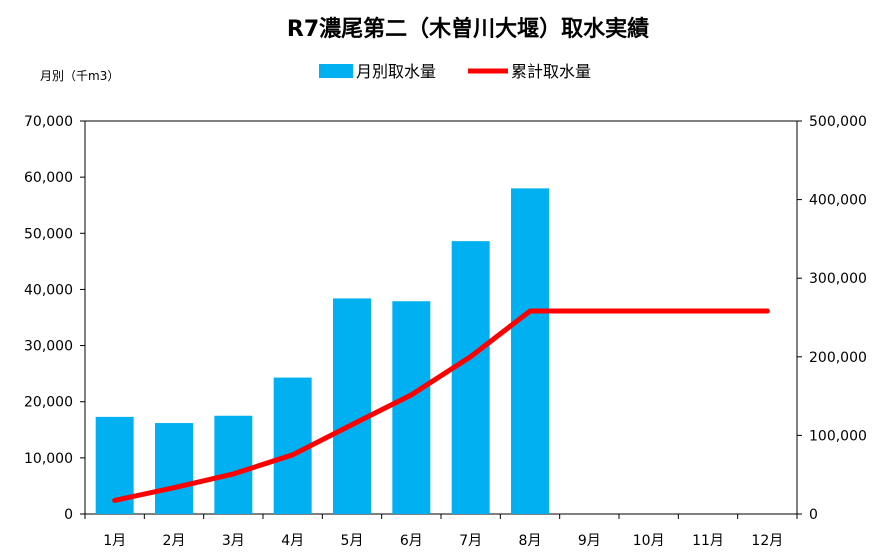 The width and height of the screenshot is (877, 557). Describe the element at coordinates (48, 178) in the screenshot. I see `left-axis-tick-label: 60,000` at that location.